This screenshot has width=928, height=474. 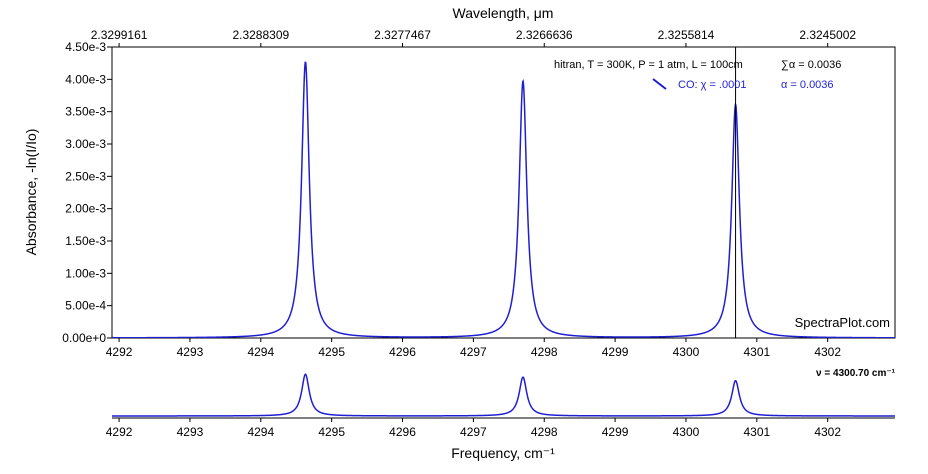 I want to click on y-tick-label: 2.00e-3, so click(x=85, y=209).